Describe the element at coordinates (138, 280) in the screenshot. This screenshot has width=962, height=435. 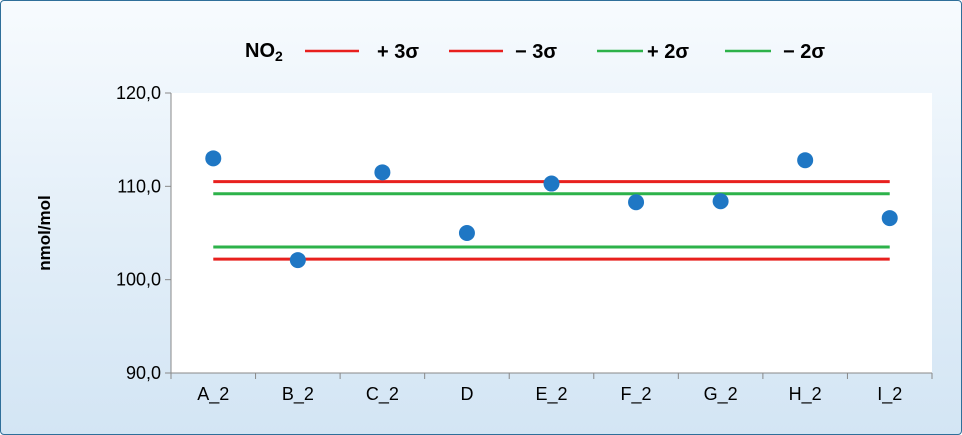
I see `y-tick-label: 100,0` at that location.